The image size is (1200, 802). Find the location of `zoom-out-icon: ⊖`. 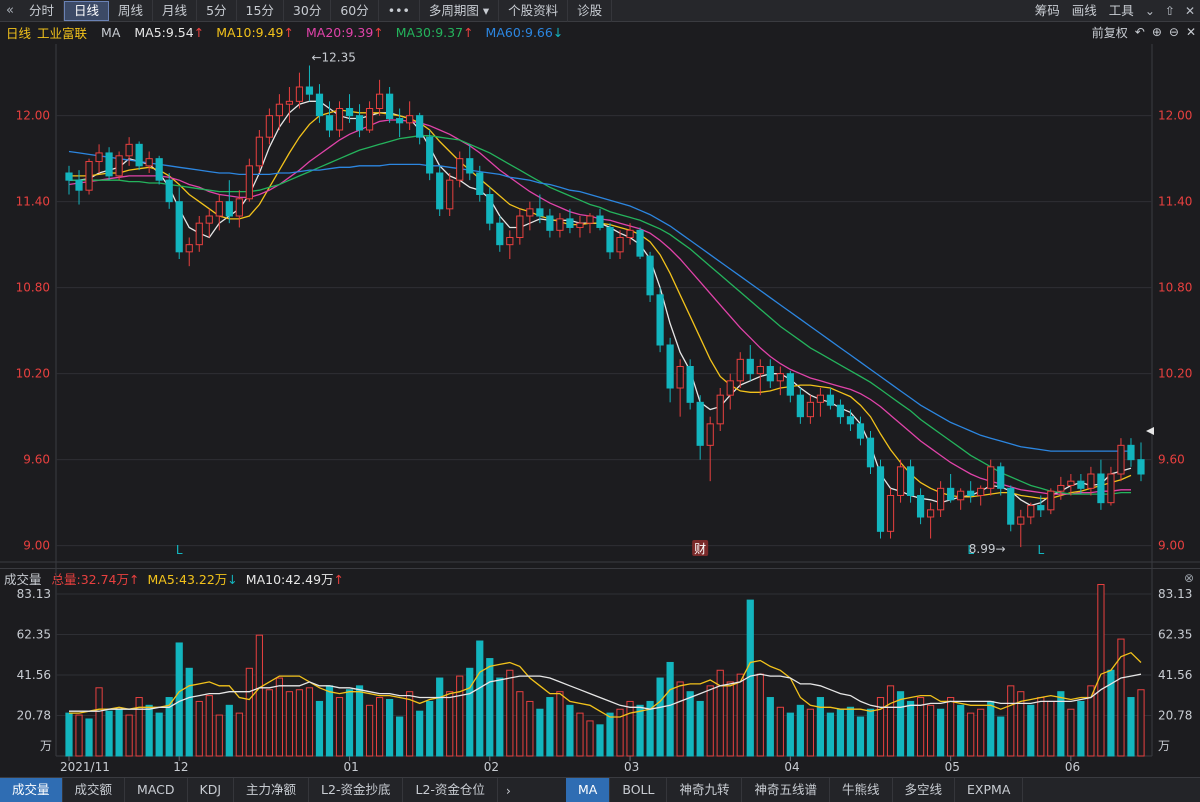

zoom-out-icon: ⊖ is located at coordinates (1173, 32).